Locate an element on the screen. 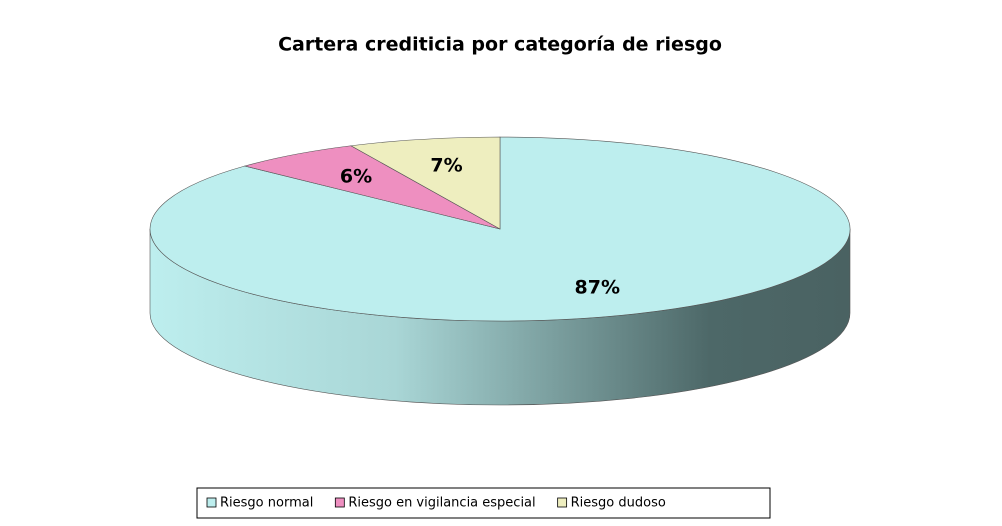  data-label: 6% is located at coordinates (356, 176).